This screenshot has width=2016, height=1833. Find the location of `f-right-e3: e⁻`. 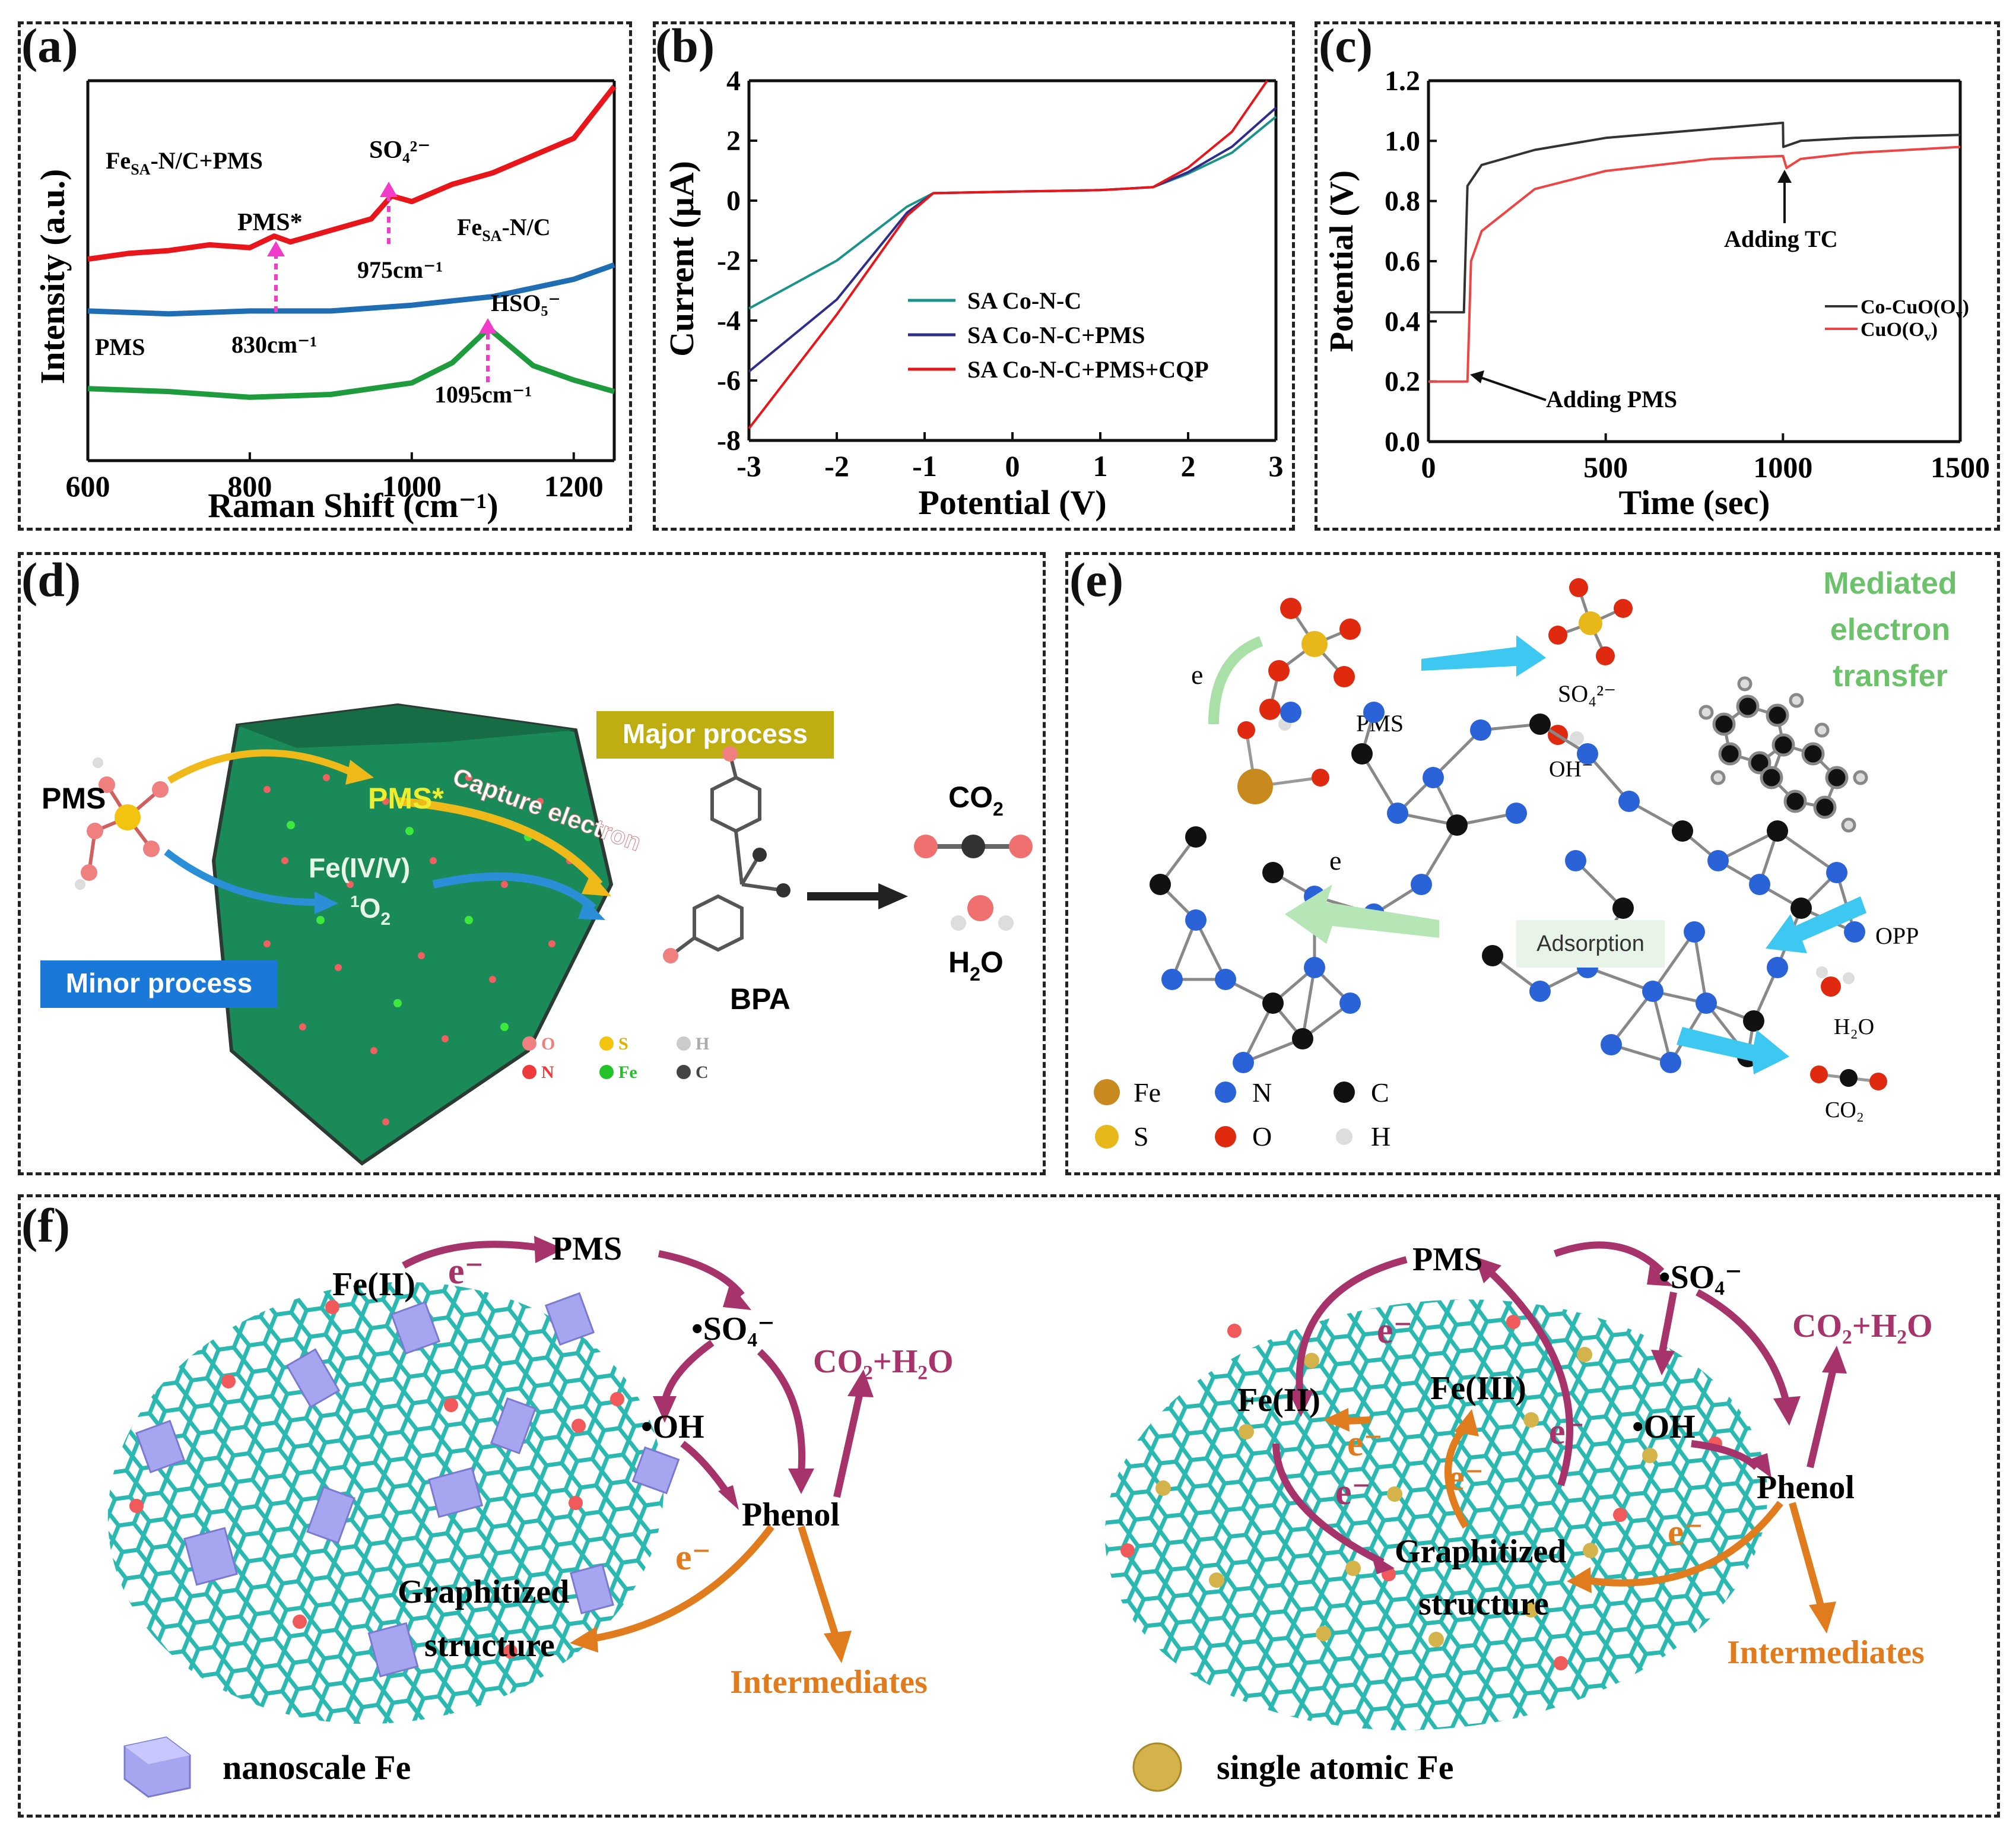

f-right-e3: e⁻ is located at coordinates (1365, 1443).